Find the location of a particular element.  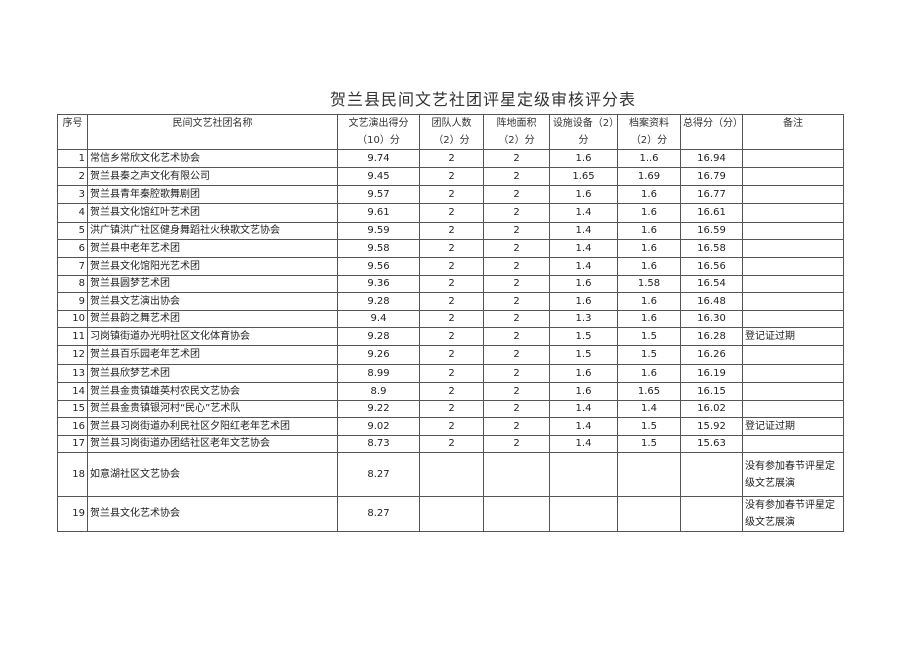

table-row: 7 贺兰县文化馆阳光艺术团 9.56 2 2 1.4 1.6 16.56 is located at coordinates (450, 266).